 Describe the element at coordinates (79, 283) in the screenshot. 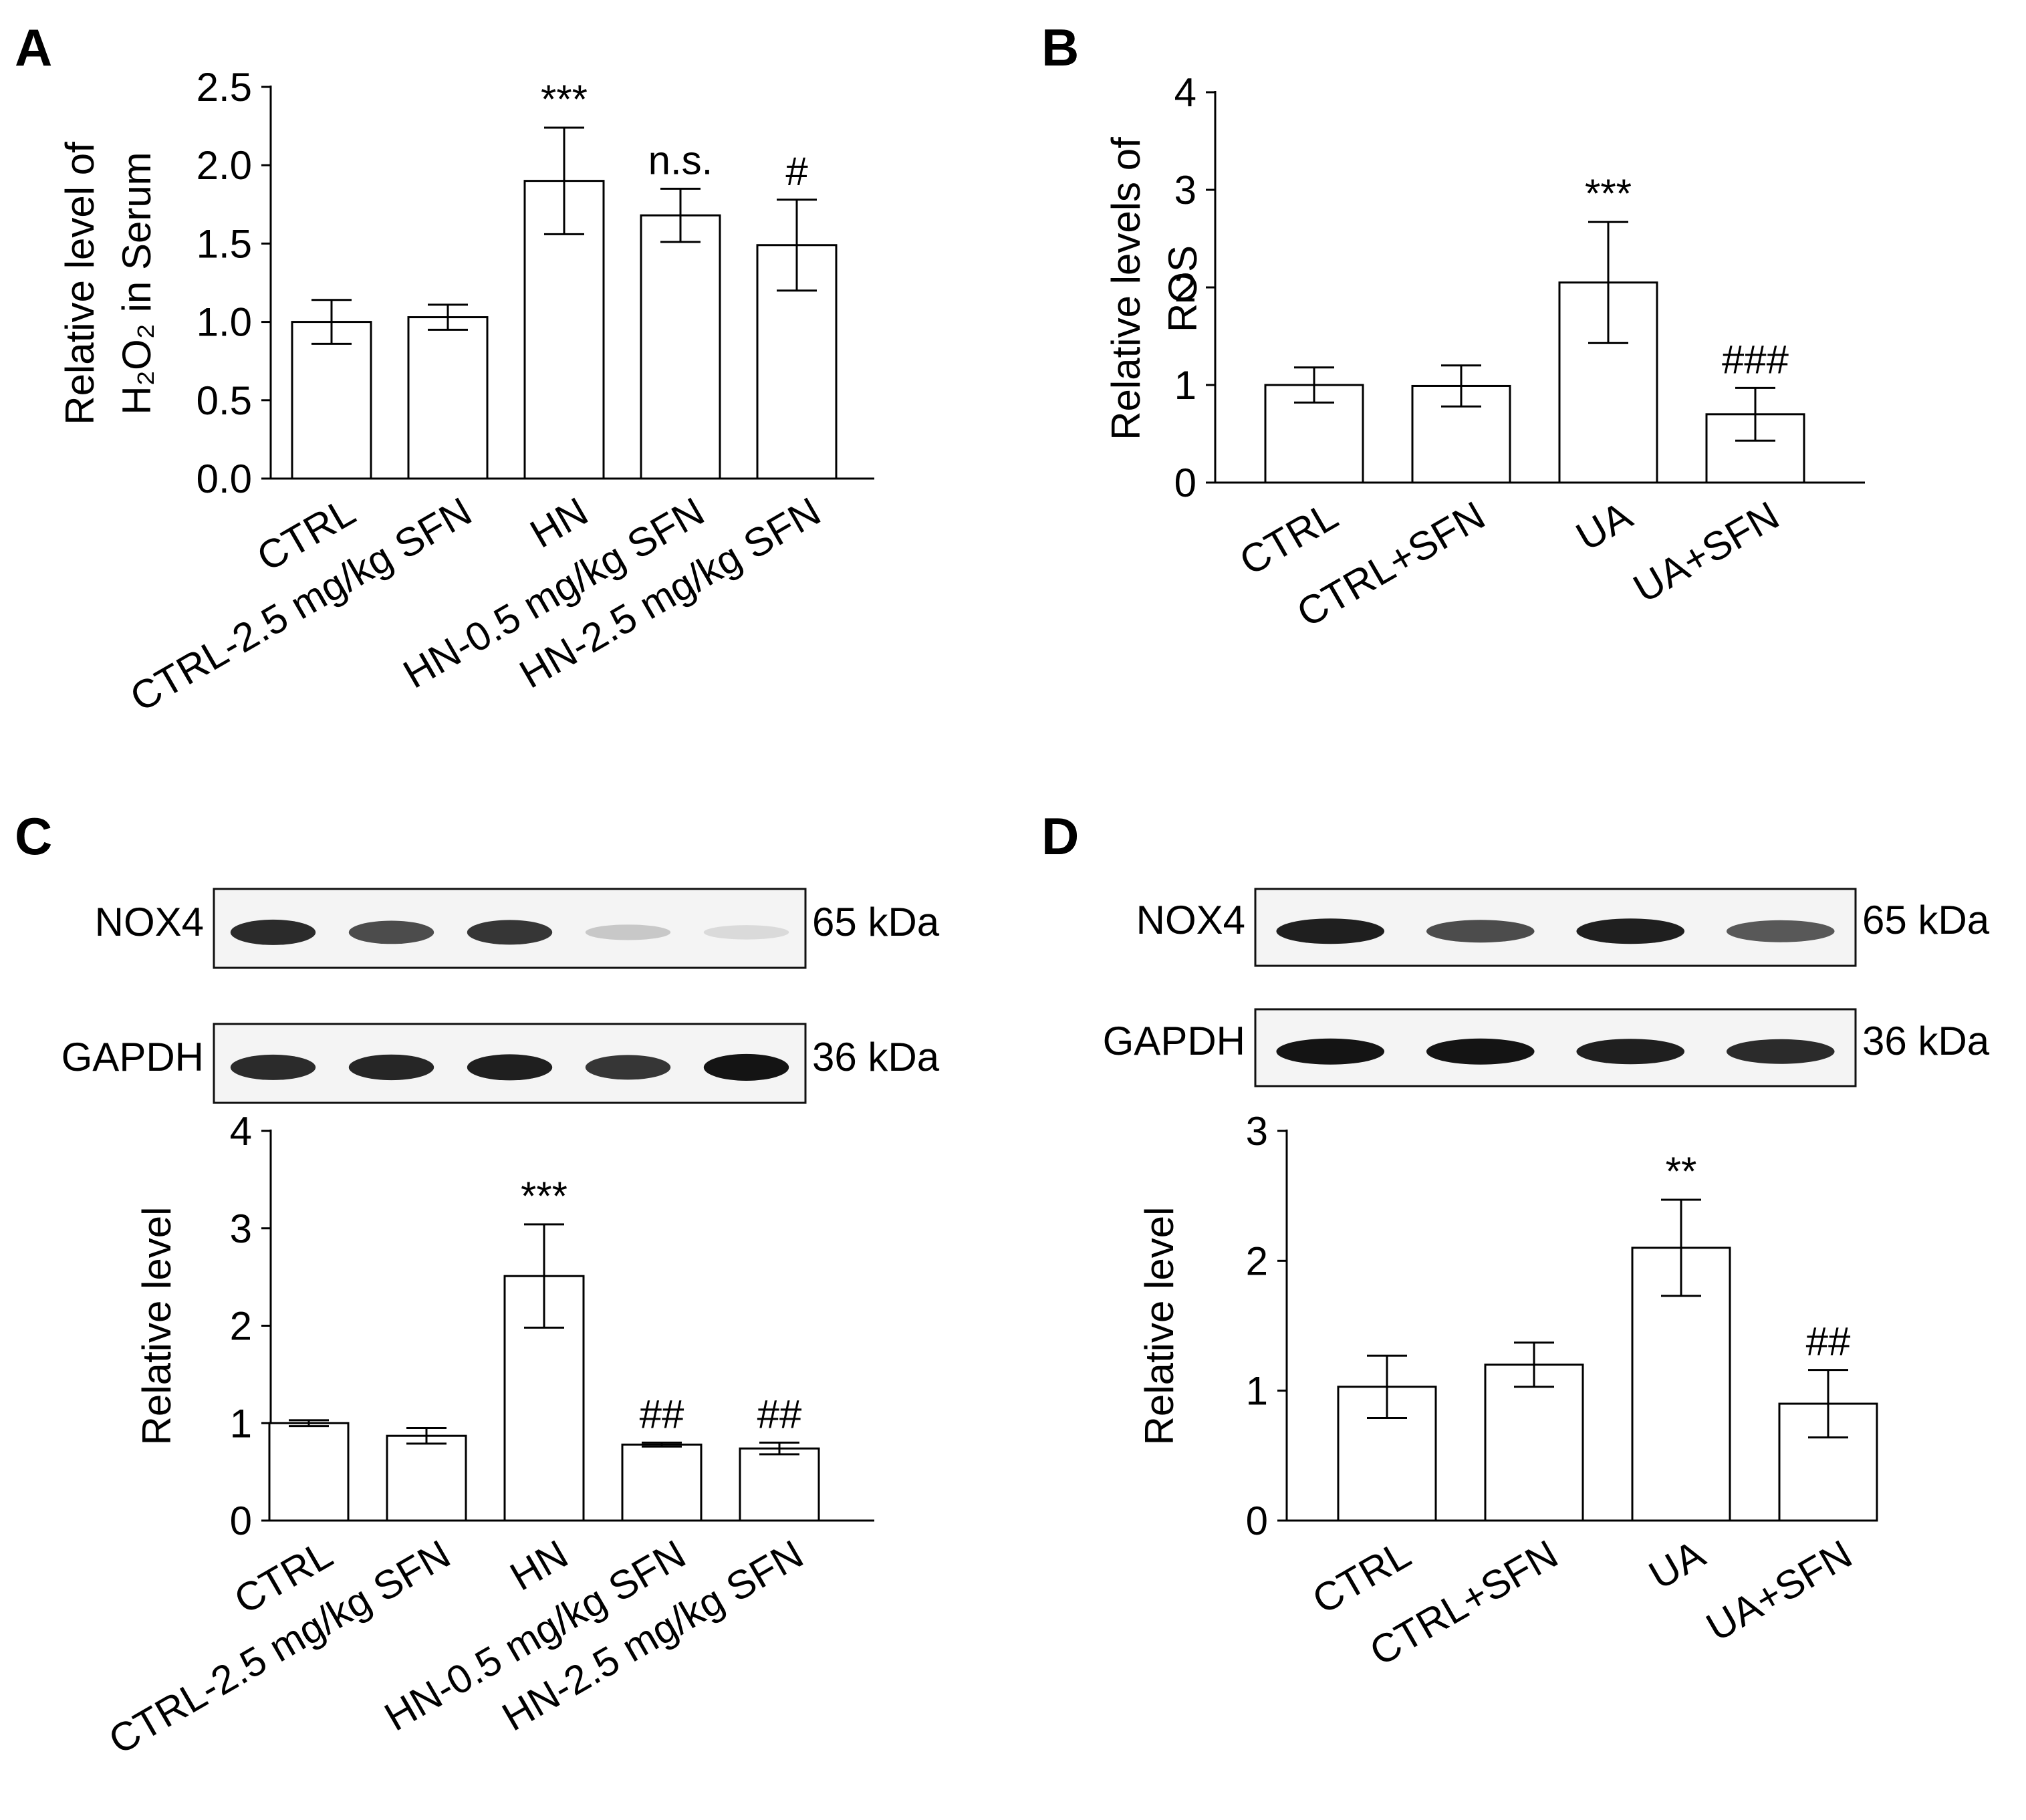

I see `y-axis-label: Relative level of` at that location.